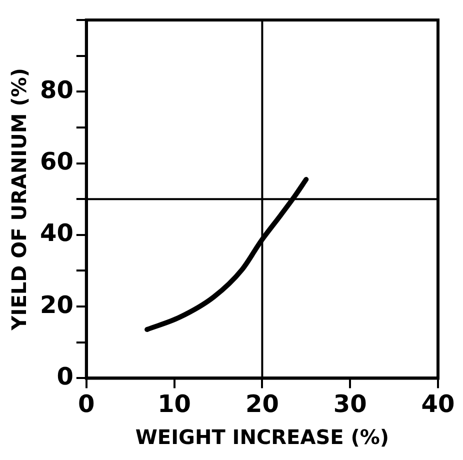  I want to click on x-axis-title: WEIGHT INCREASE (%), so click(262, 437).